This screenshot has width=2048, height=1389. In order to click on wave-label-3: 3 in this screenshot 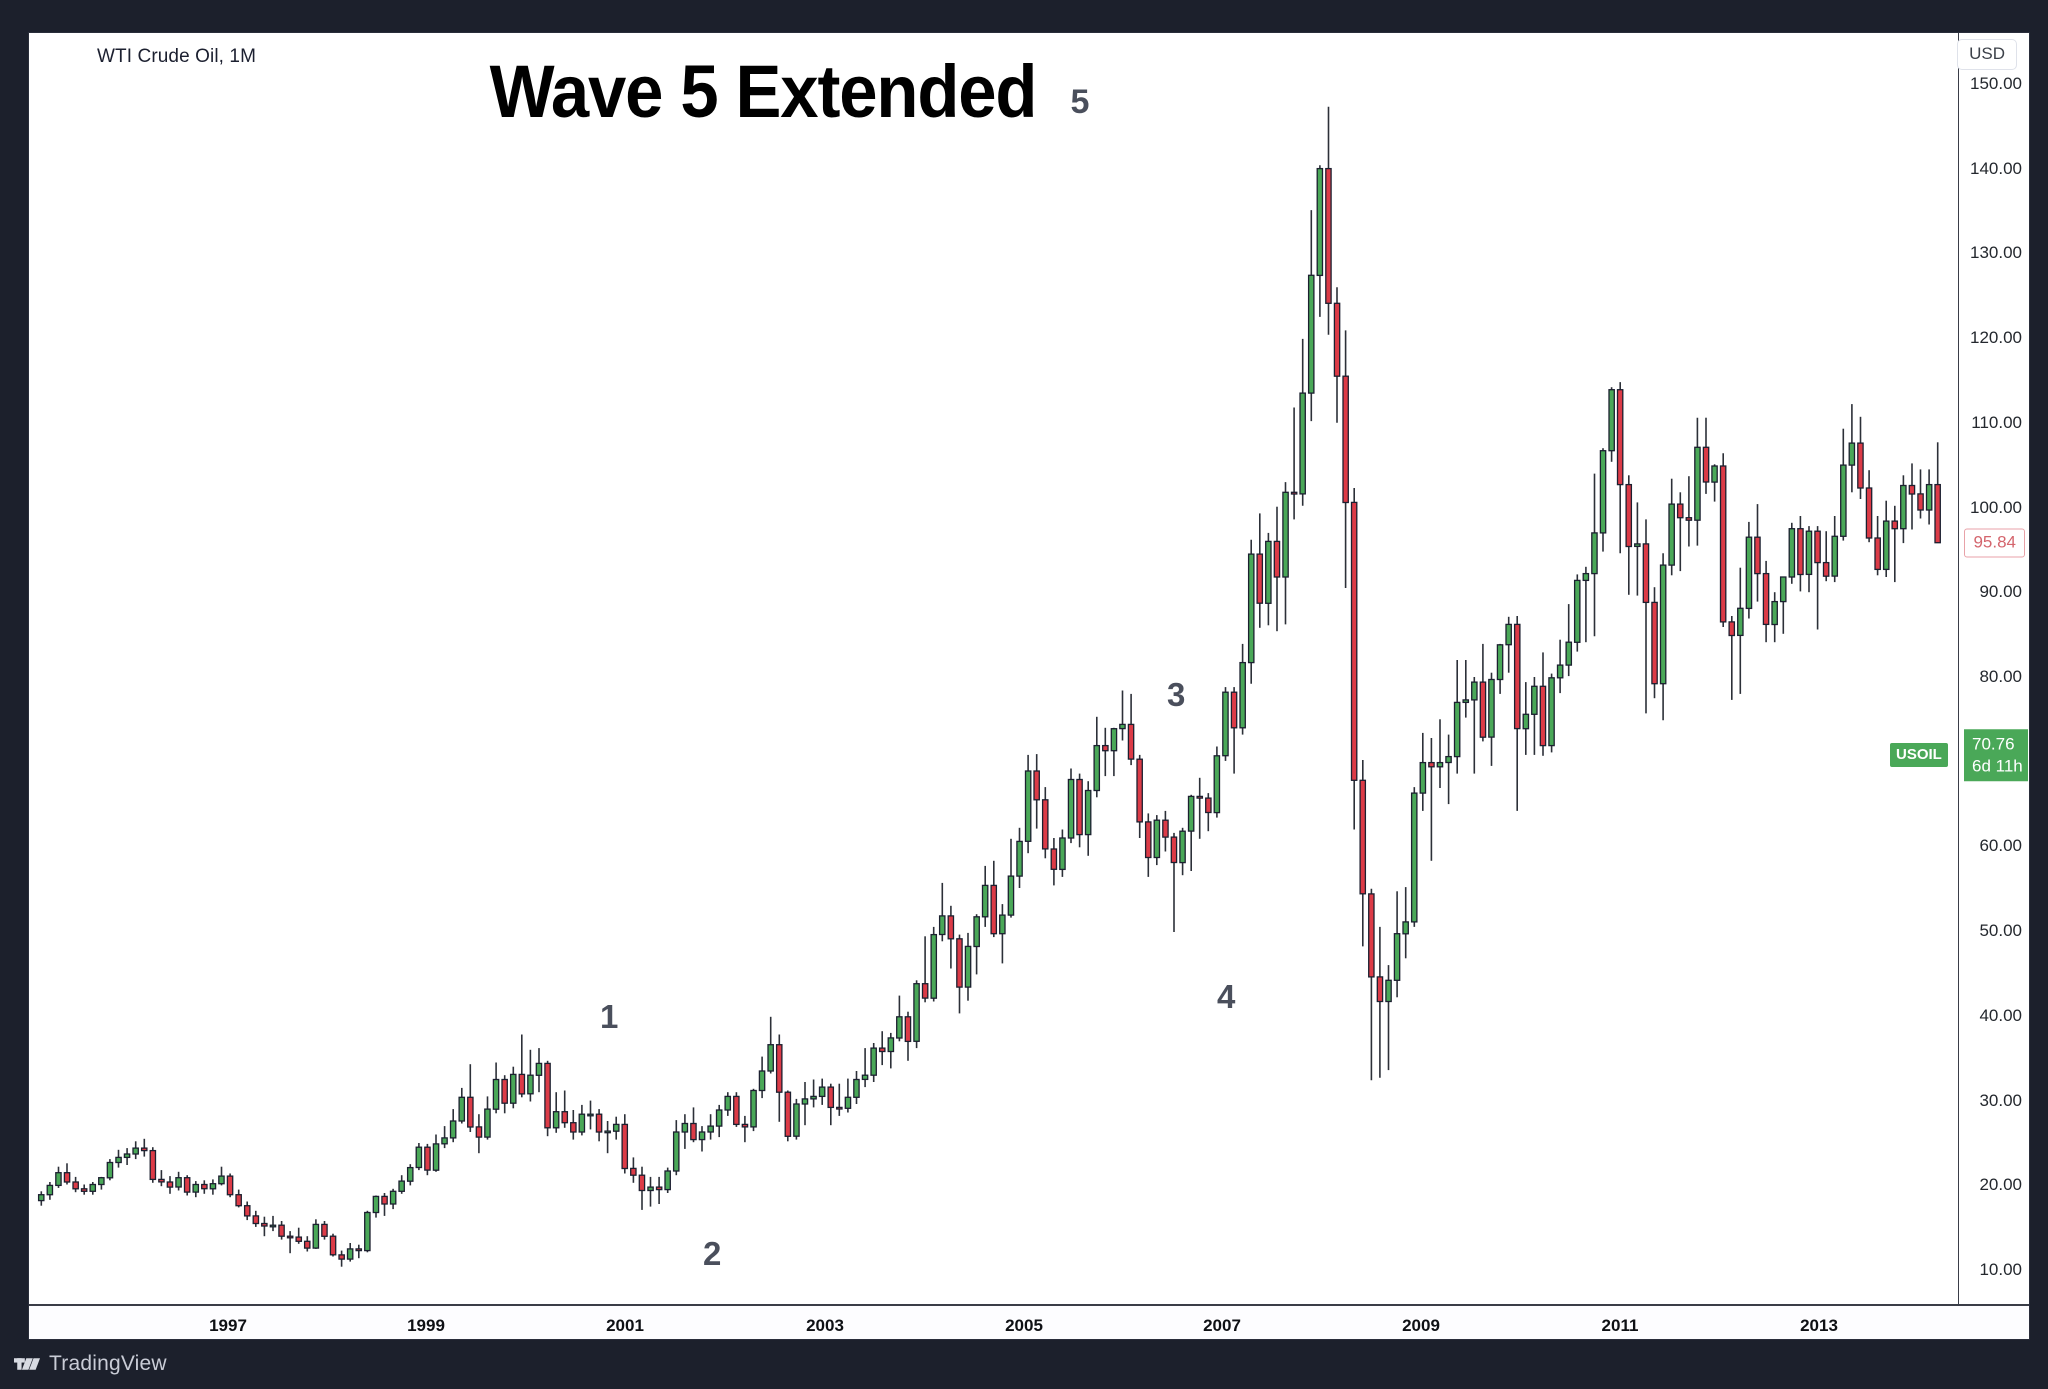, I will do `click(1176, 694)`.